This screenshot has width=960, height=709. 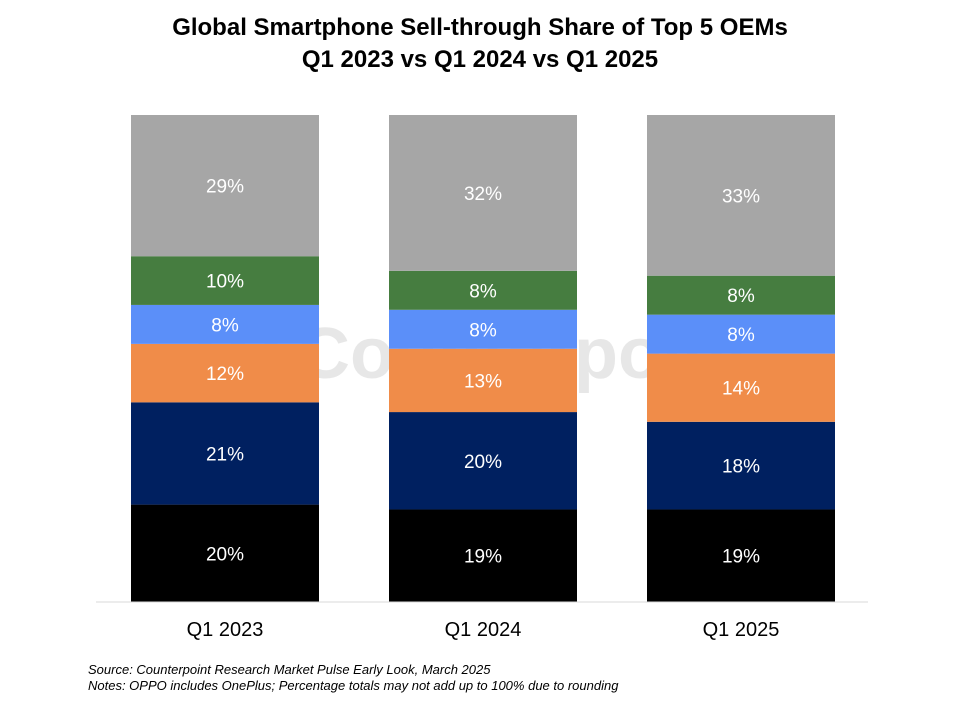 I want to click on data-label: 32%, so click(x=483, y=194).